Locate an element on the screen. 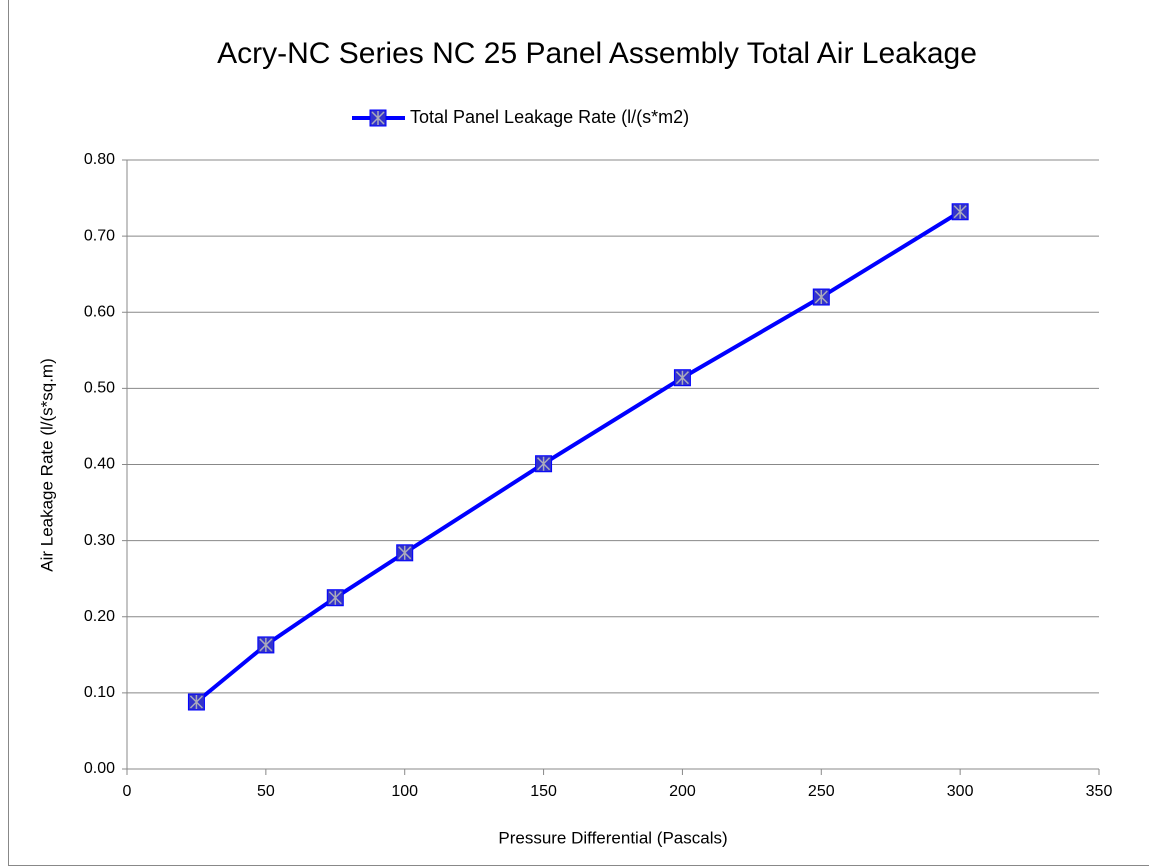 Image resolution: width=1149 pixels, height=867 pixels. y-tick-label: 0.80 is located at coordinates (99, 159).